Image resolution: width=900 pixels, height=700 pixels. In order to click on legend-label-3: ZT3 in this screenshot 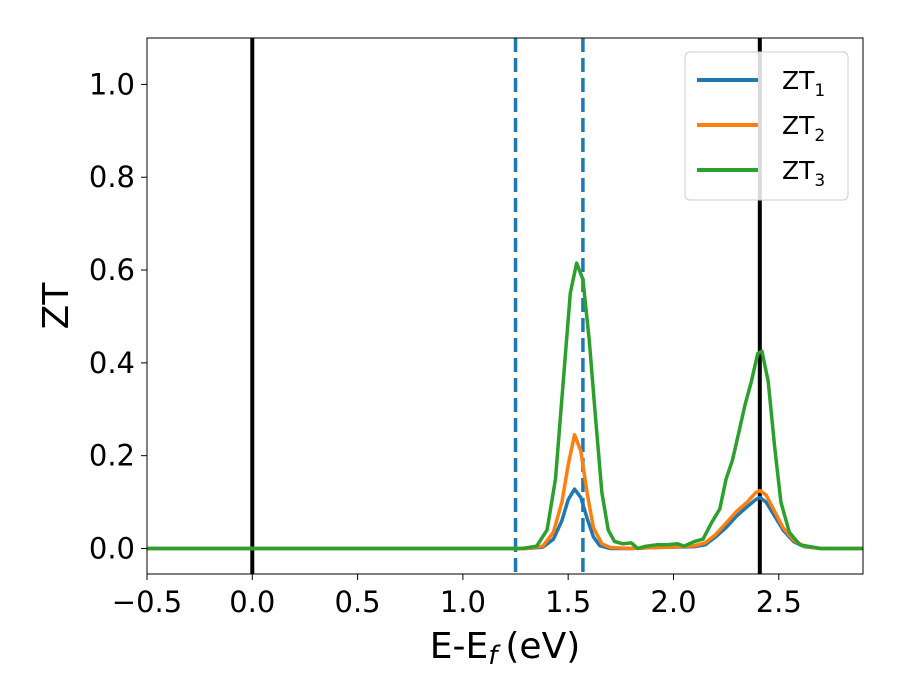, I will do `click(803, 173)`.